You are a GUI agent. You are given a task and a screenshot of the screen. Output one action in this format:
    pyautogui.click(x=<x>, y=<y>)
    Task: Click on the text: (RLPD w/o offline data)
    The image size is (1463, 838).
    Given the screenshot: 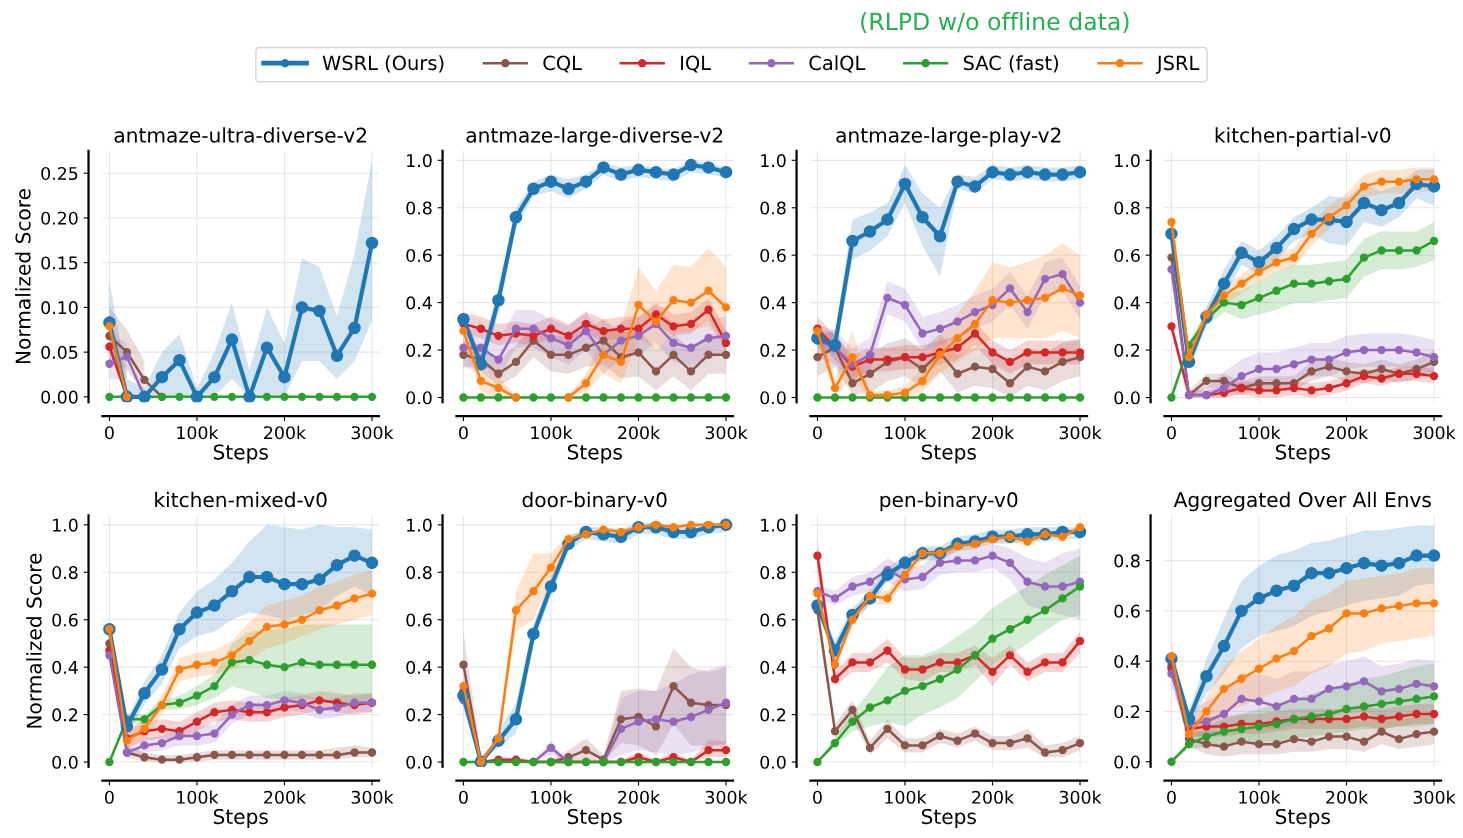 What is the action you would take?
    pyautogui.click(x=995, y=23)
    